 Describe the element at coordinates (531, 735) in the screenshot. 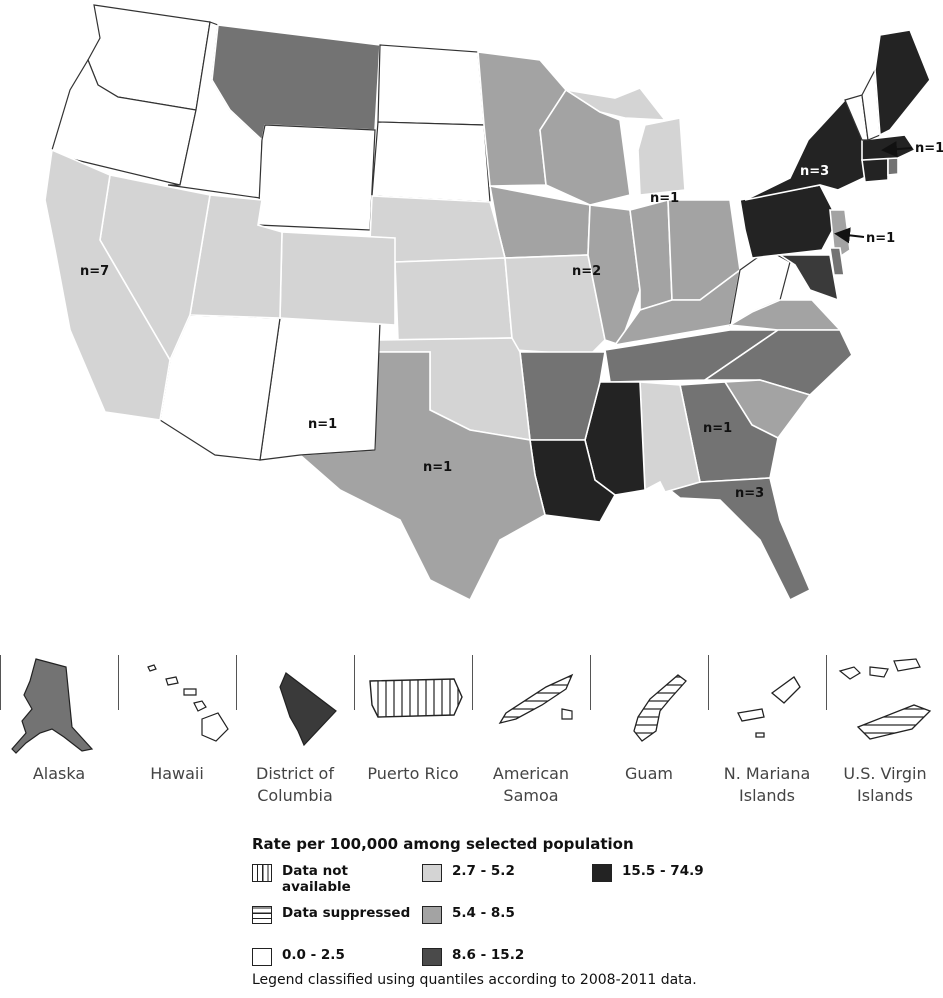

I see `territory-american-samoa: American Samoa` at that location.